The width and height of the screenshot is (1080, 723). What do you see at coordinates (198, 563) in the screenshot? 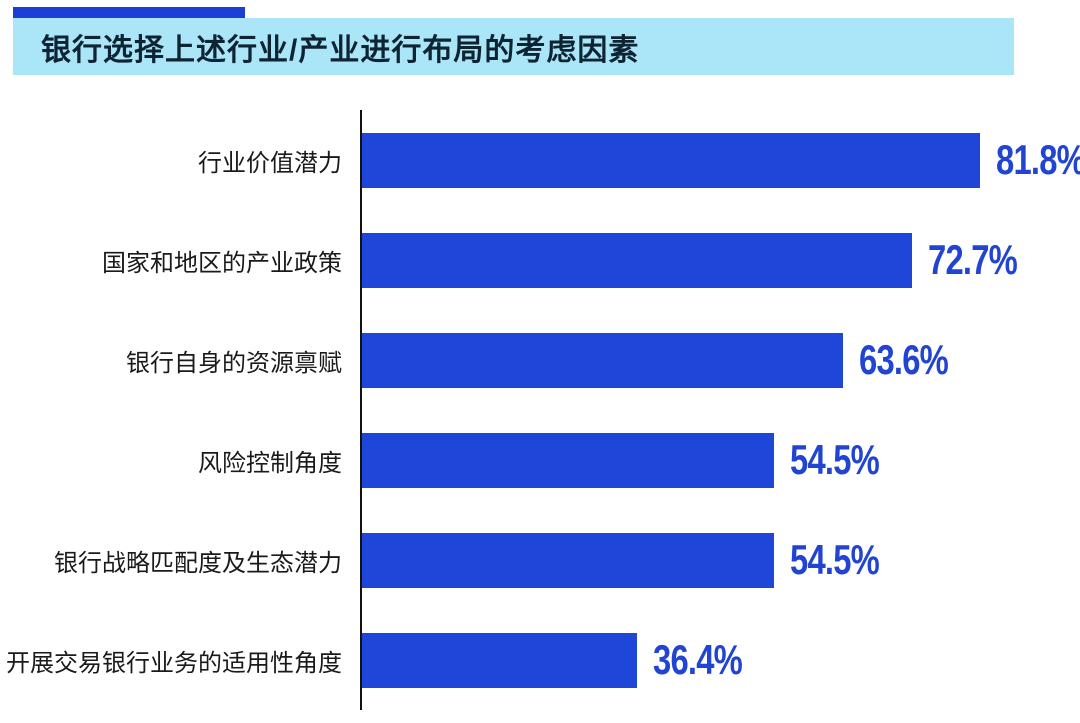
I see `category-label: 银行战略匹配度及生态潜力` at bounding box center [198, 563].